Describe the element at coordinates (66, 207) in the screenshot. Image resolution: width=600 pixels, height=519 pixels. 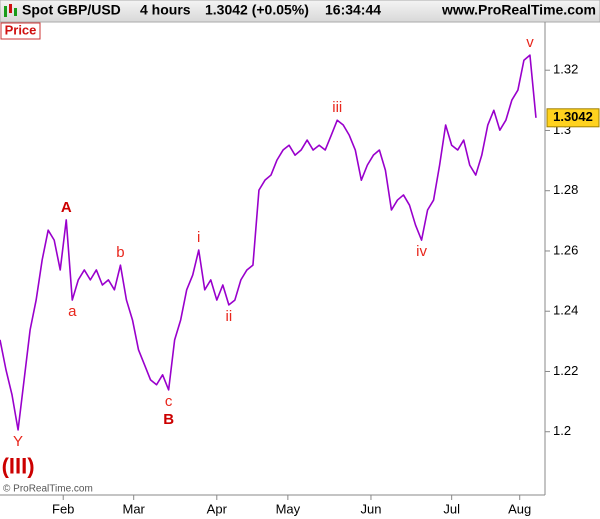
I see `wave-label: A` at that location.